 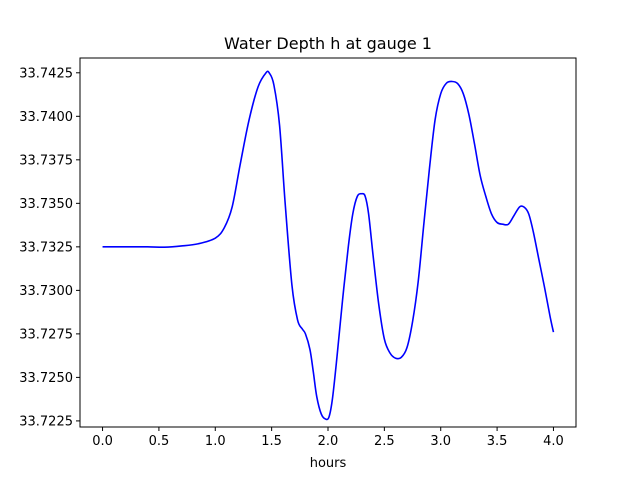 I want to click on x-tick-label: 3.5, so click(x=497, y=441).